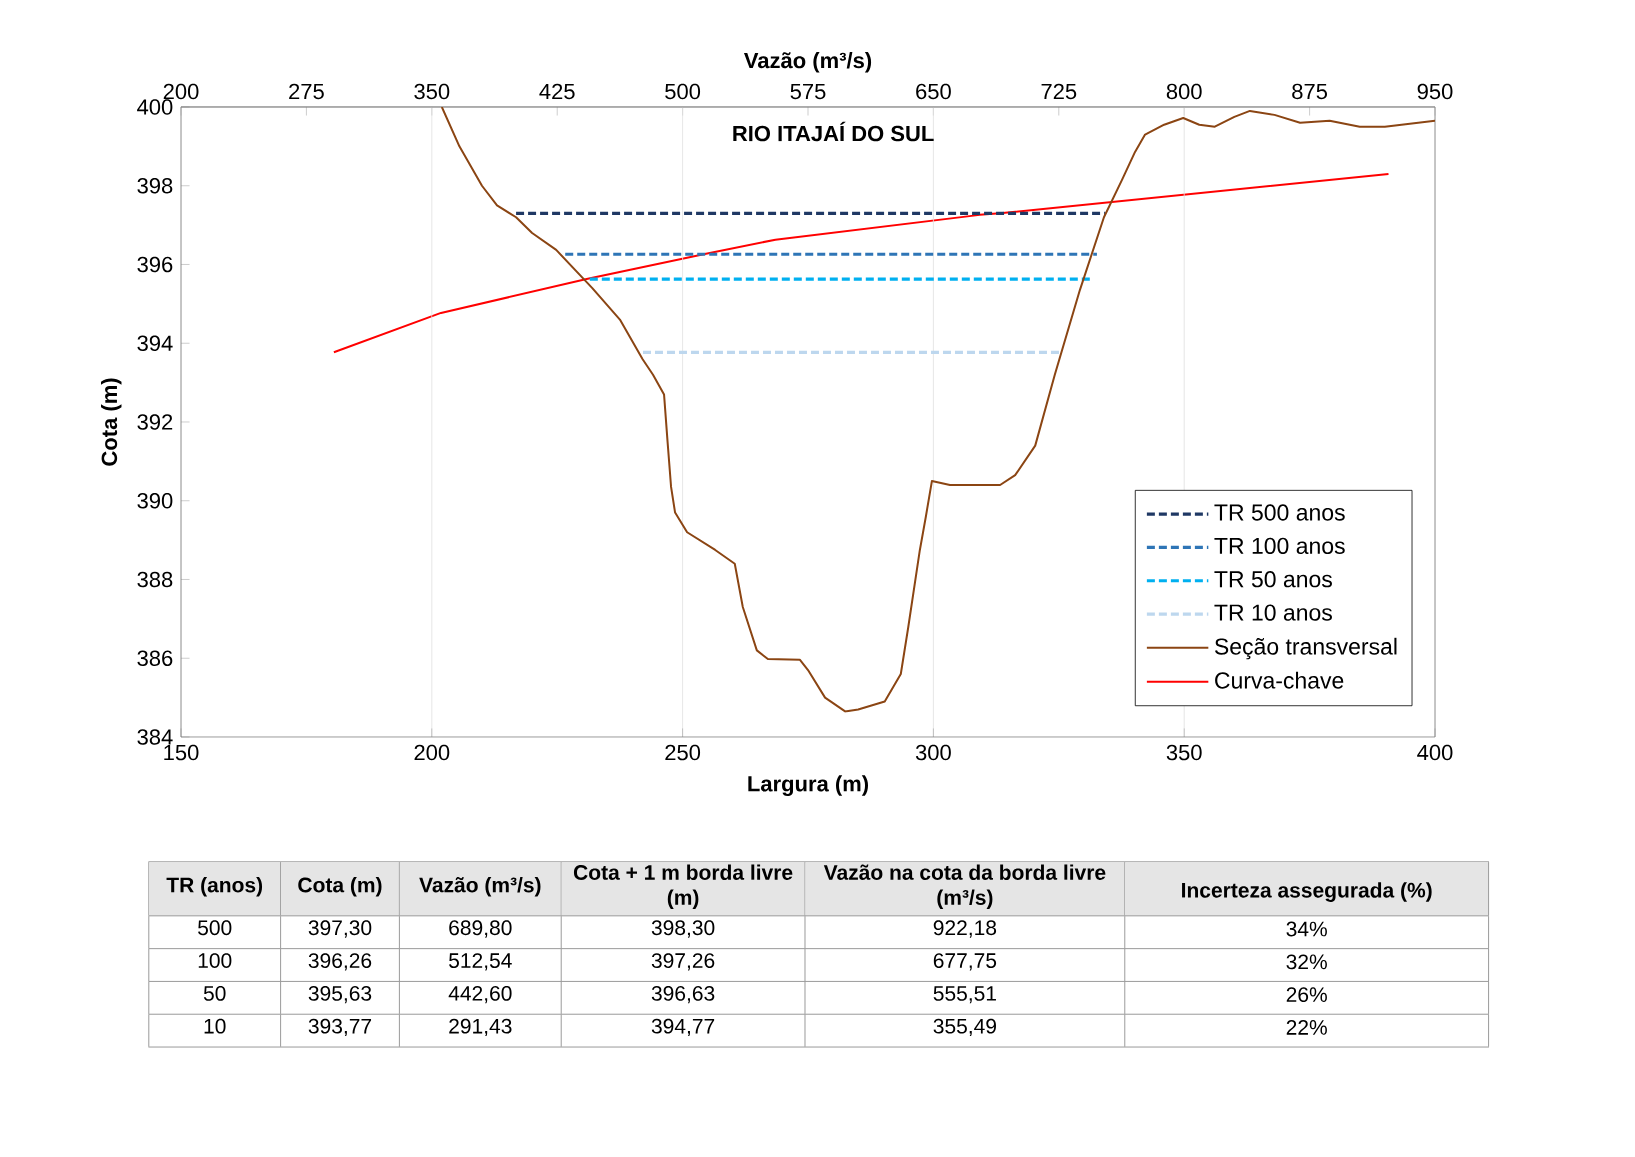  Describe the element at coordinates (1435, 91) in the screenshot. I see `x2-tick-label: 950` at that location.